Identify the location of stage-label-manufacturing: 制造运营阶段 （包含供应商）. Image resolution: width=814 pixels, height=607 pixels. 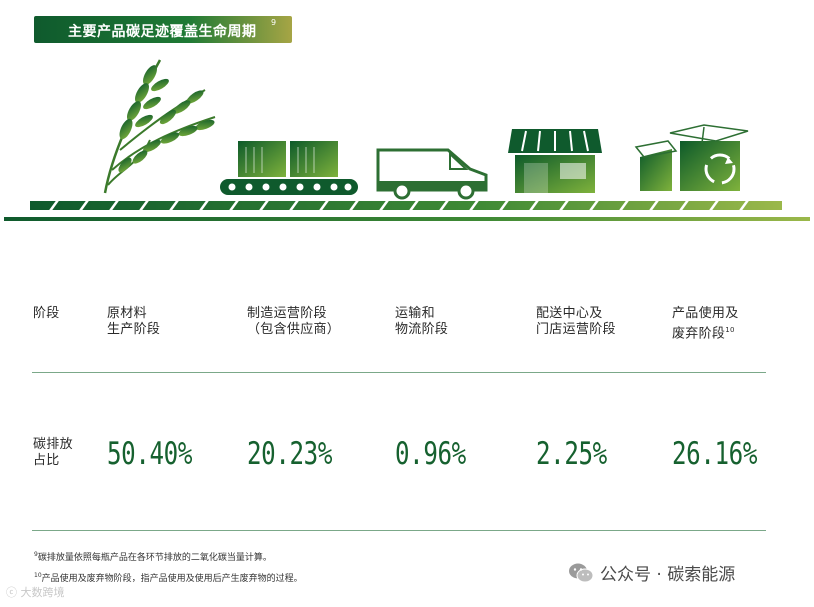
(294, 321).